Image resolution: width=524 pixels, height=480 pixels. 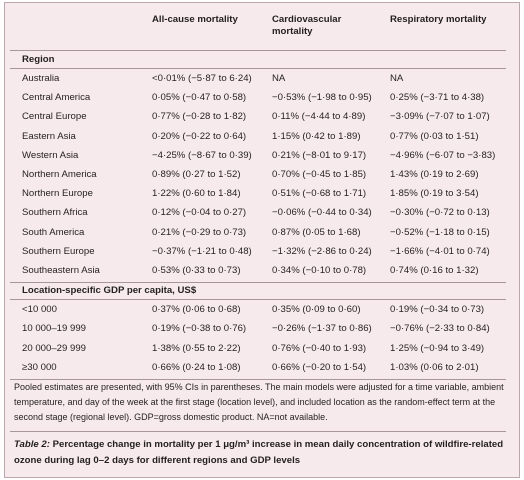 What do you see at coordinates (437, 310) in the screenshot?
I see `cell: 0·19% (−0·34 to 0·73)` at bounding box center [437, 310].